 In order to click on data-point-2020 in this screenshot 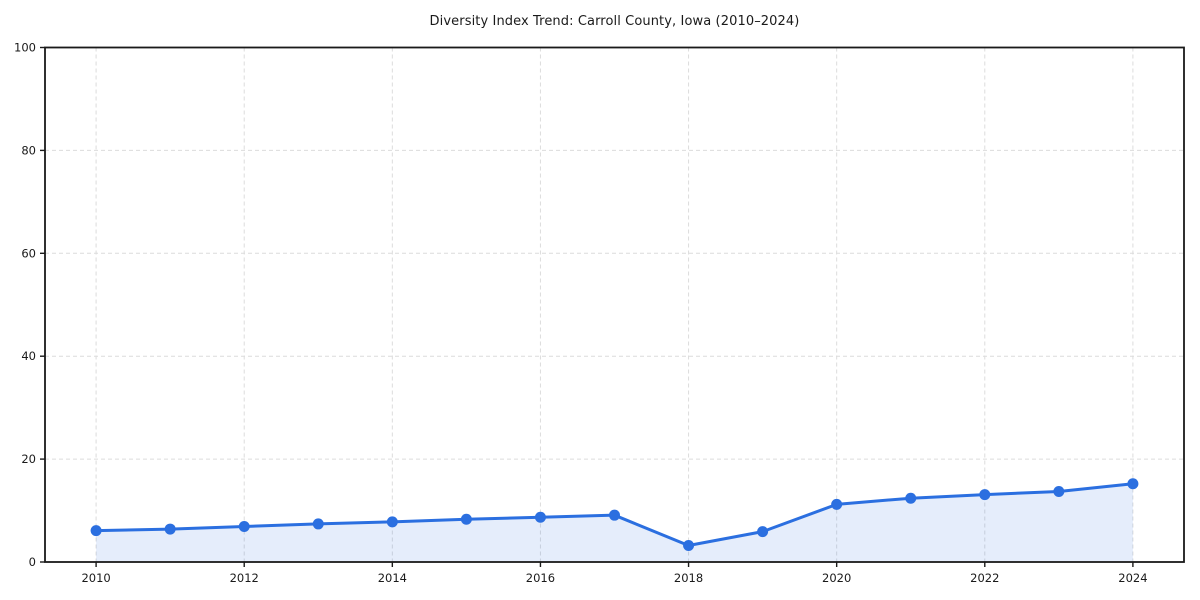, I will do `click(837, 504)`.